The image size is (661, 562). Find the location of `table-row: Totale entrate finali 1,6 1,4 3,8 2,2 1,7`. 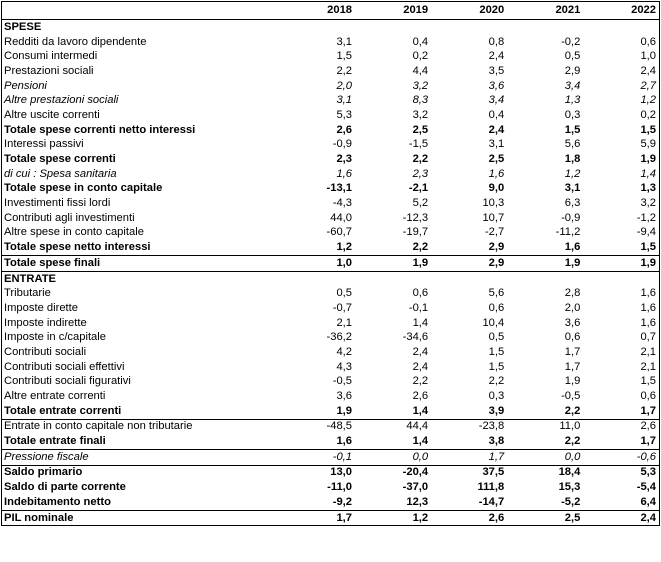

table-row: Totale entrate finali 1,6 1,4 3,8 2,2 1,7 is located at coordinates (330, 442).